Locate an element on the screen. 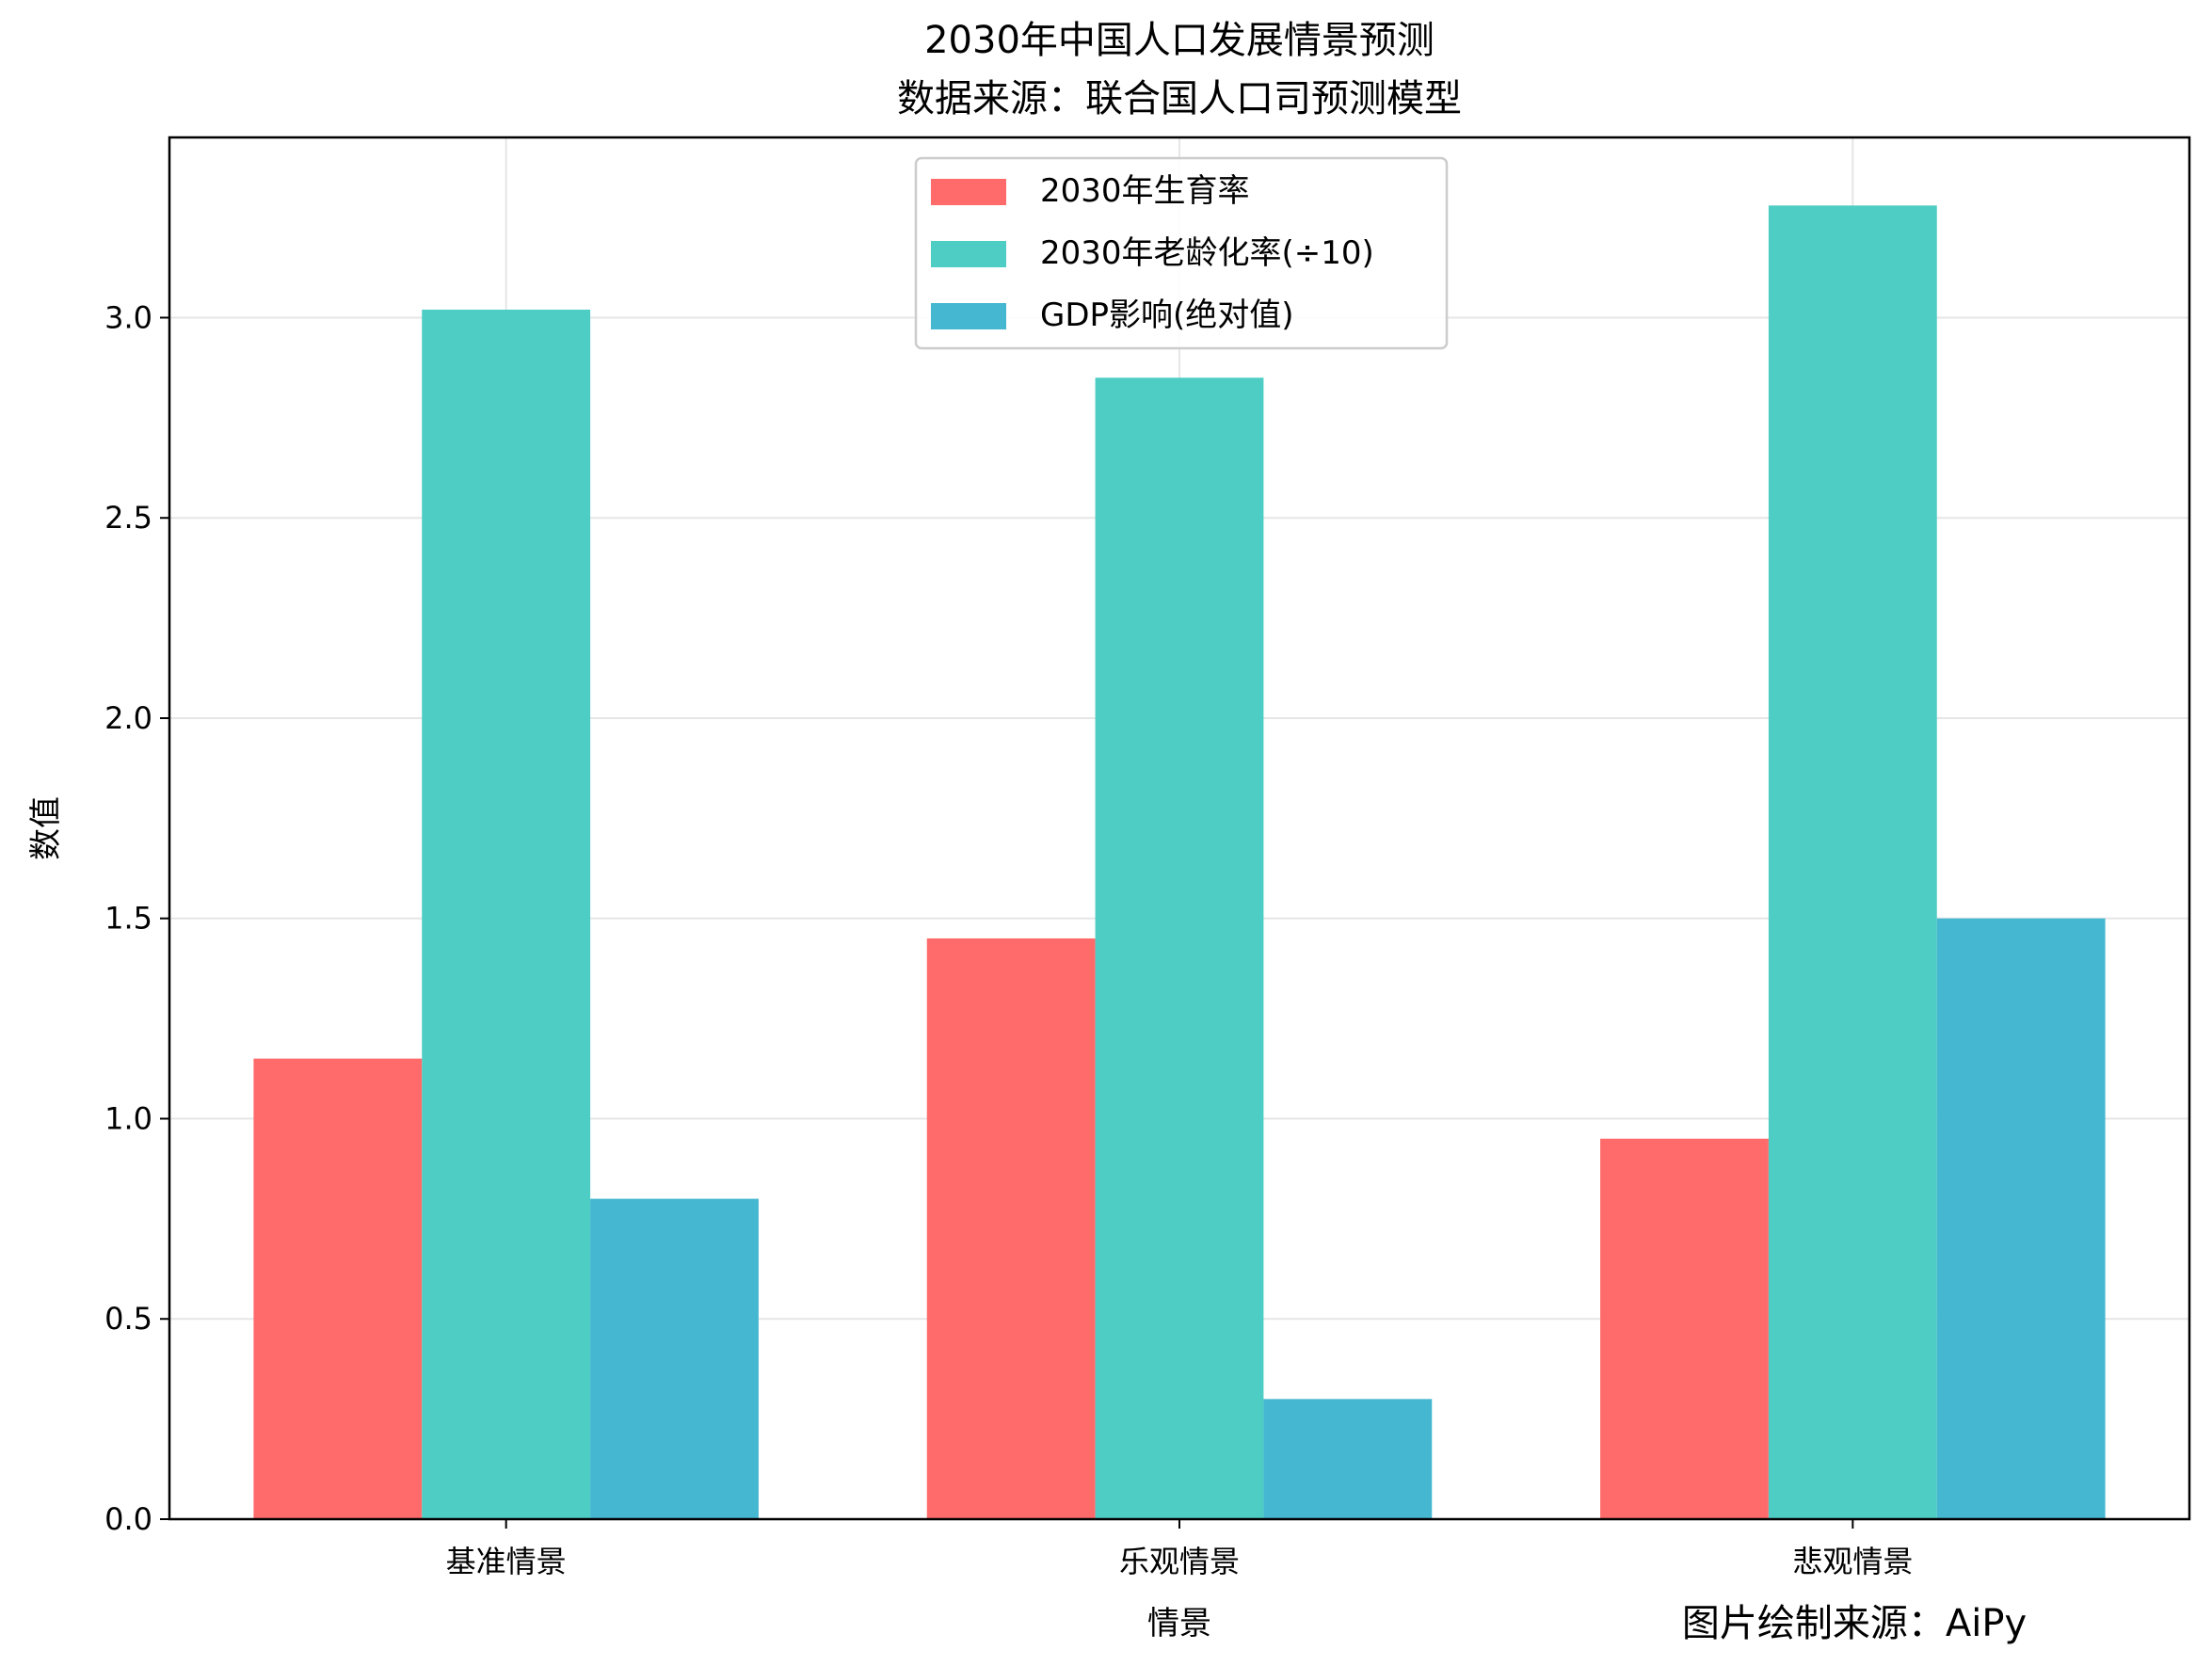 This screenshot has width=2212, height=1666. y-tick-label: 2.5 is located at coordinates (128, 518).